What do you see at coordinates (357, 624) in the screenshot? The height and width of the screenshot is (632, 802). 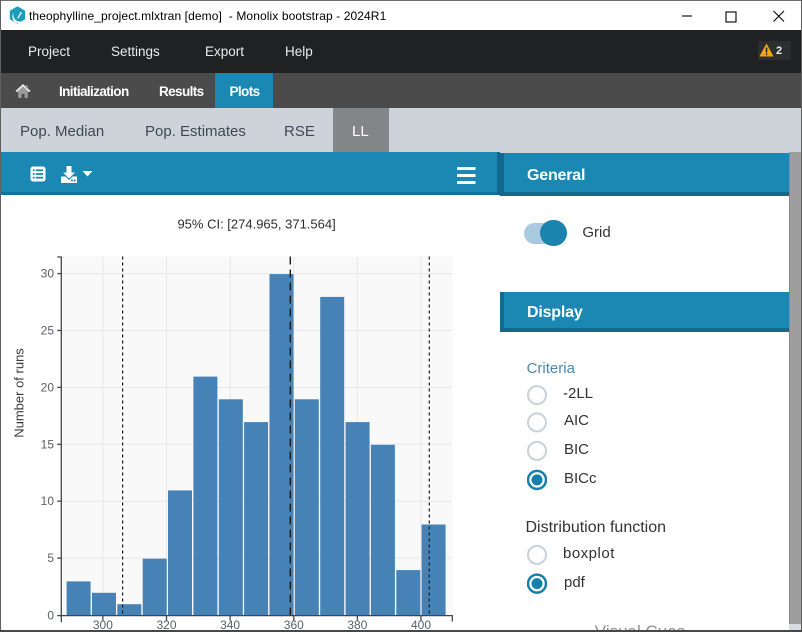 I see `svg-text: 380` at bounding box center [357, 624].